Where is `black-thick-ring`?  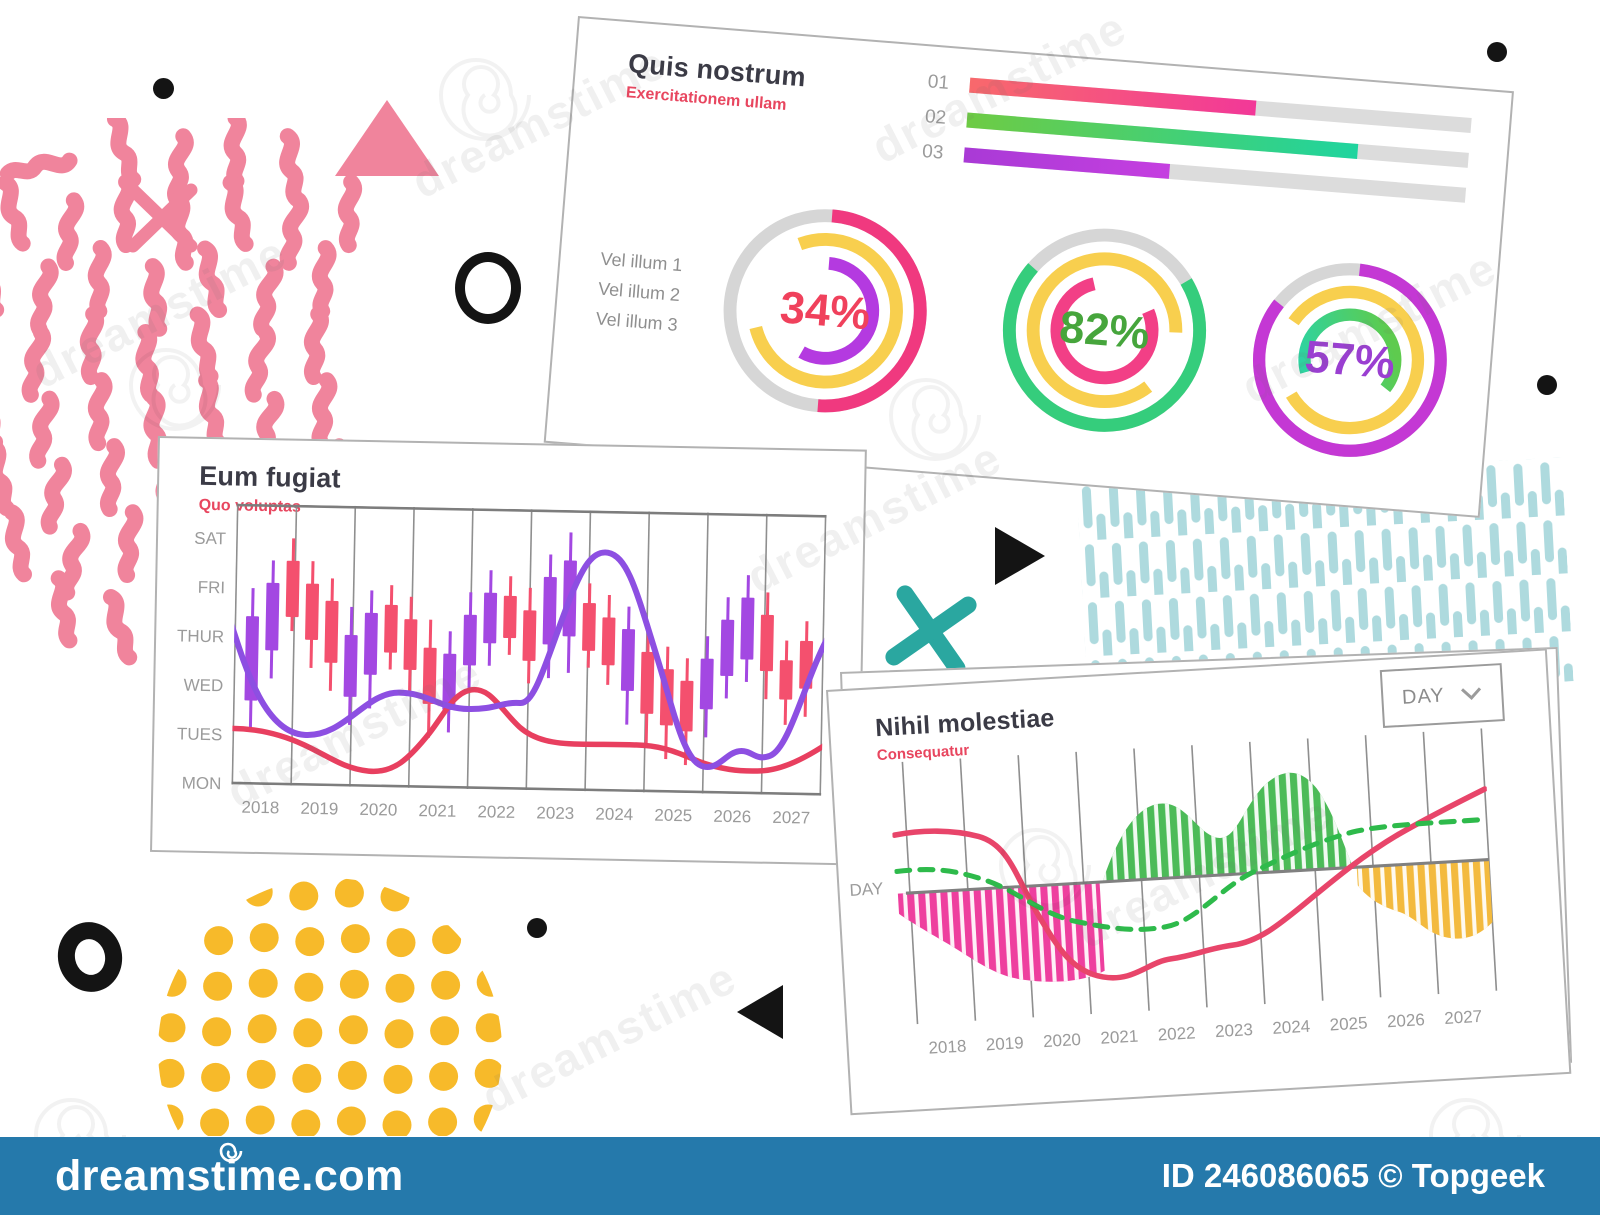
black-thick-ring is located at coordinates (90, 957).